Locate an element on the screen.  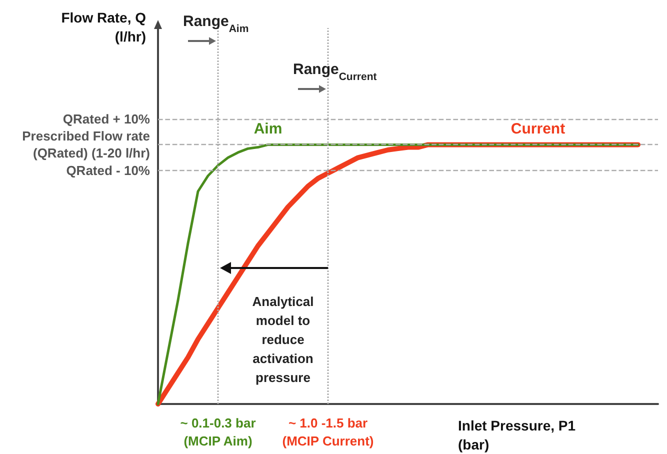
text: Range$_{Aim}$ is located at coordinates (216, 24).